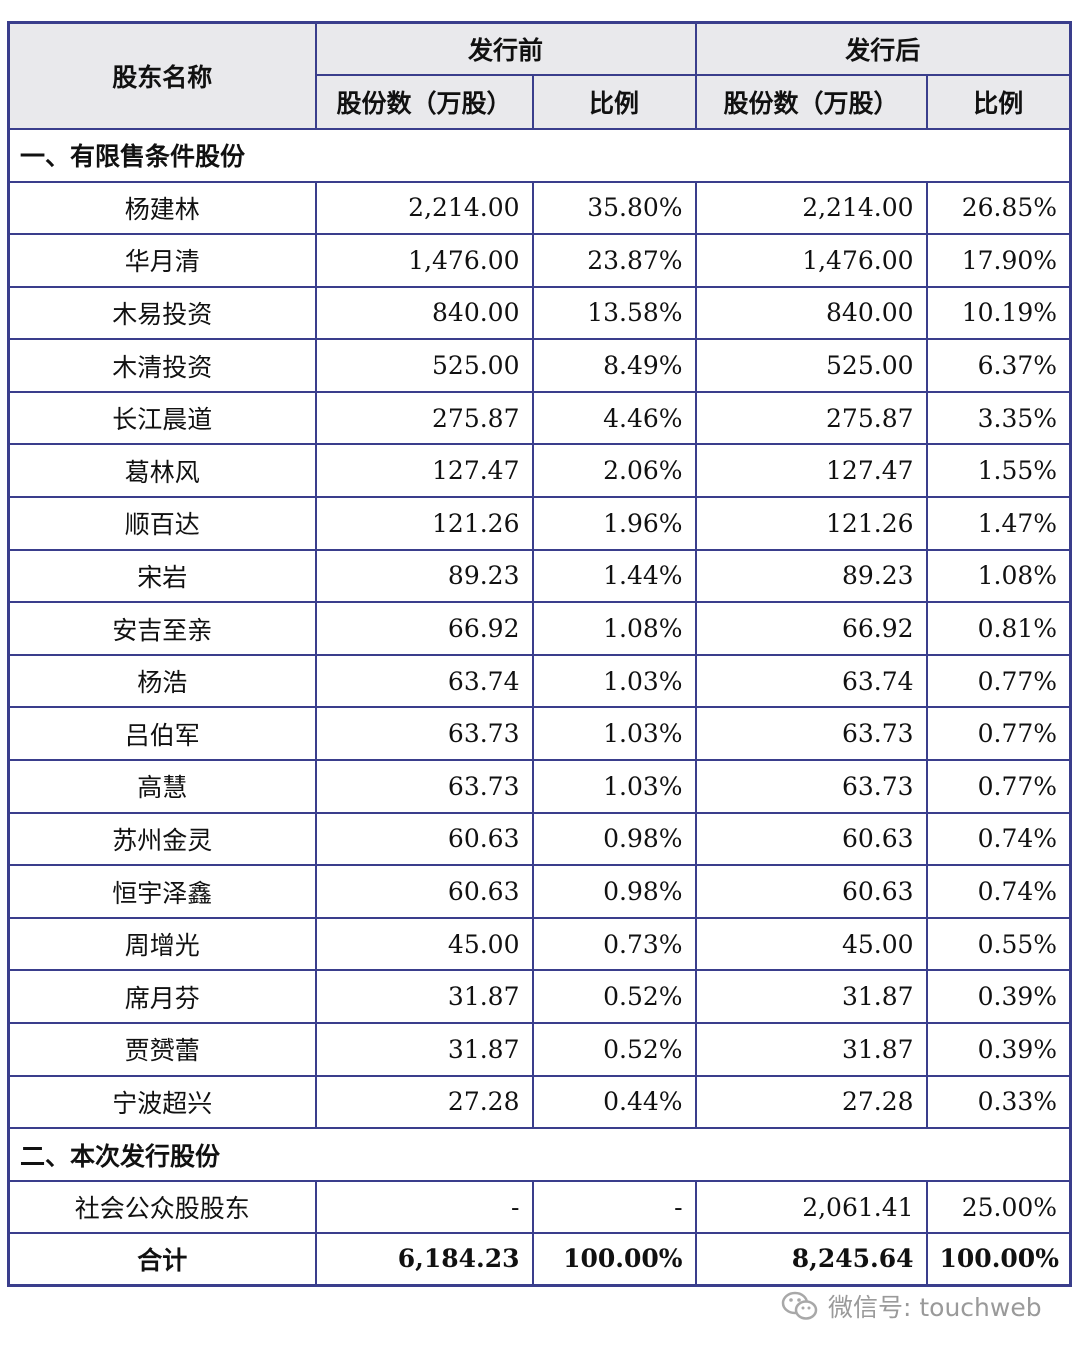 This screenshot has height=1352, width=1080. I want to click on cell-after-ratio: 0.33%, so click(998, 1102).